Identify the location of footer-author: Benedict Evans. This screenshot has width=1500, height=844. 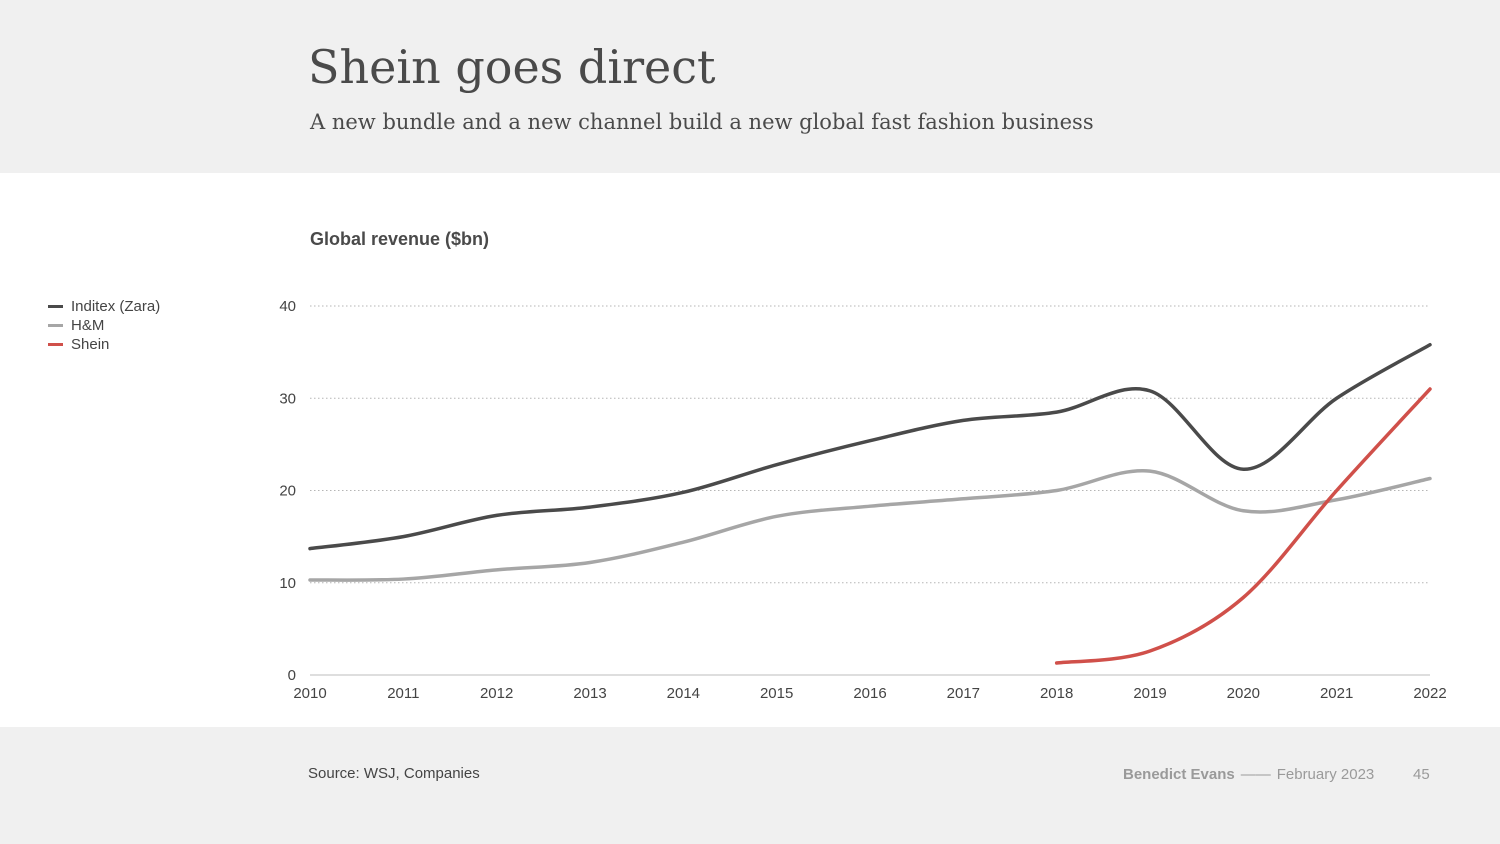
(1179, 774).